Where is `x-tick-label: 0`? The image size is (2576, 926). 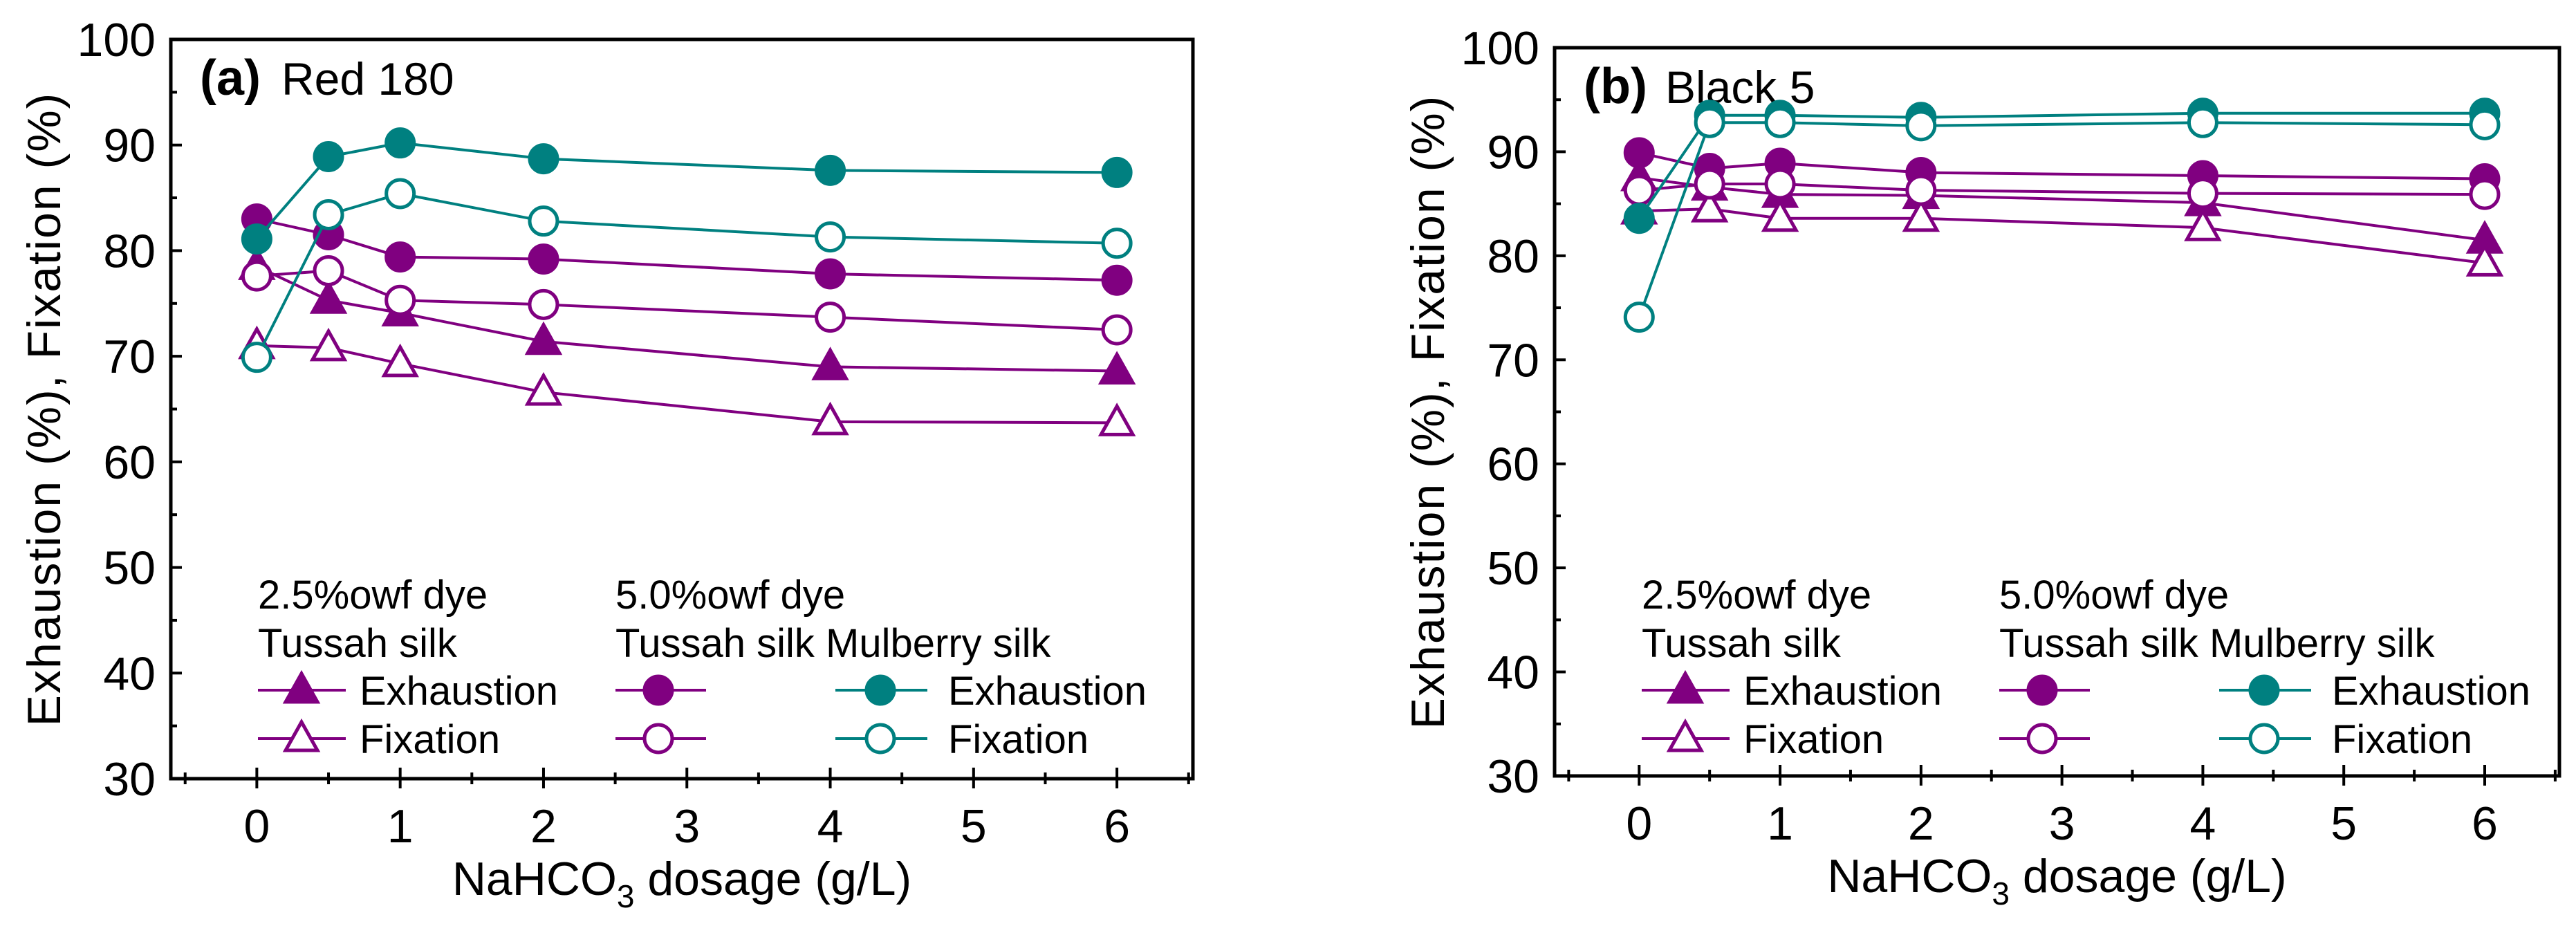 x-tick-label: 0 is located at coordinates (257, 826).